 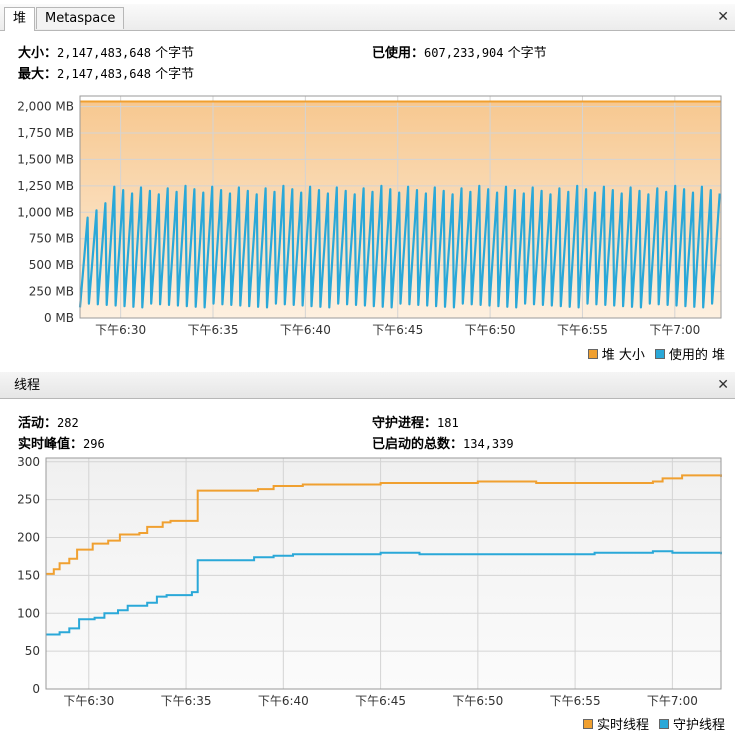 What do you see at coordinates (186, 701) in the screenshot?
I see `threads-x-tick: 下午6:35` at bounding box center [186, 701].